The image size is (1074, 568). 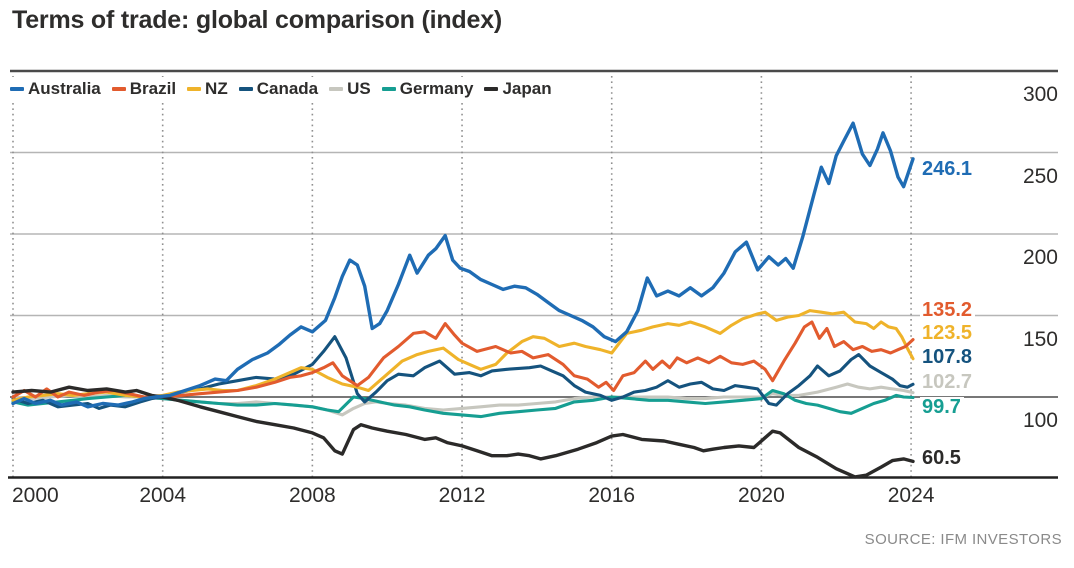 What do you see at coordinates (1038, 258) in the screenshot?
I see `y-axis-tick: 200` at bounding box center [1038, 258].